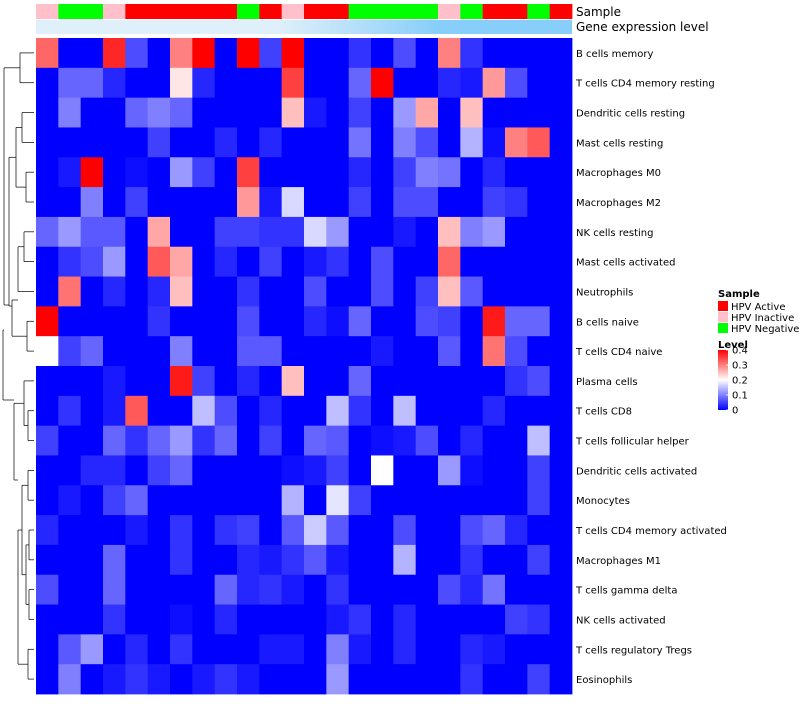 The image size is (800, 704). I want to click on row-label: T cells CD4 memory activated, so click(651, 531).